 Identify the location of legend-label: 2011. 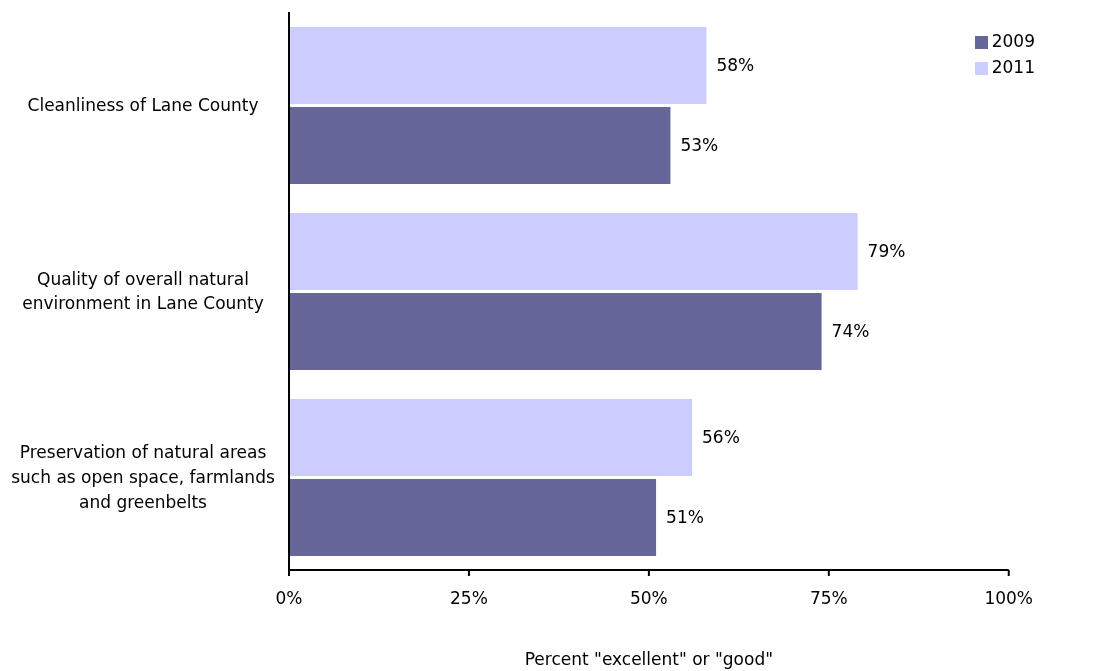
(1013, 67).